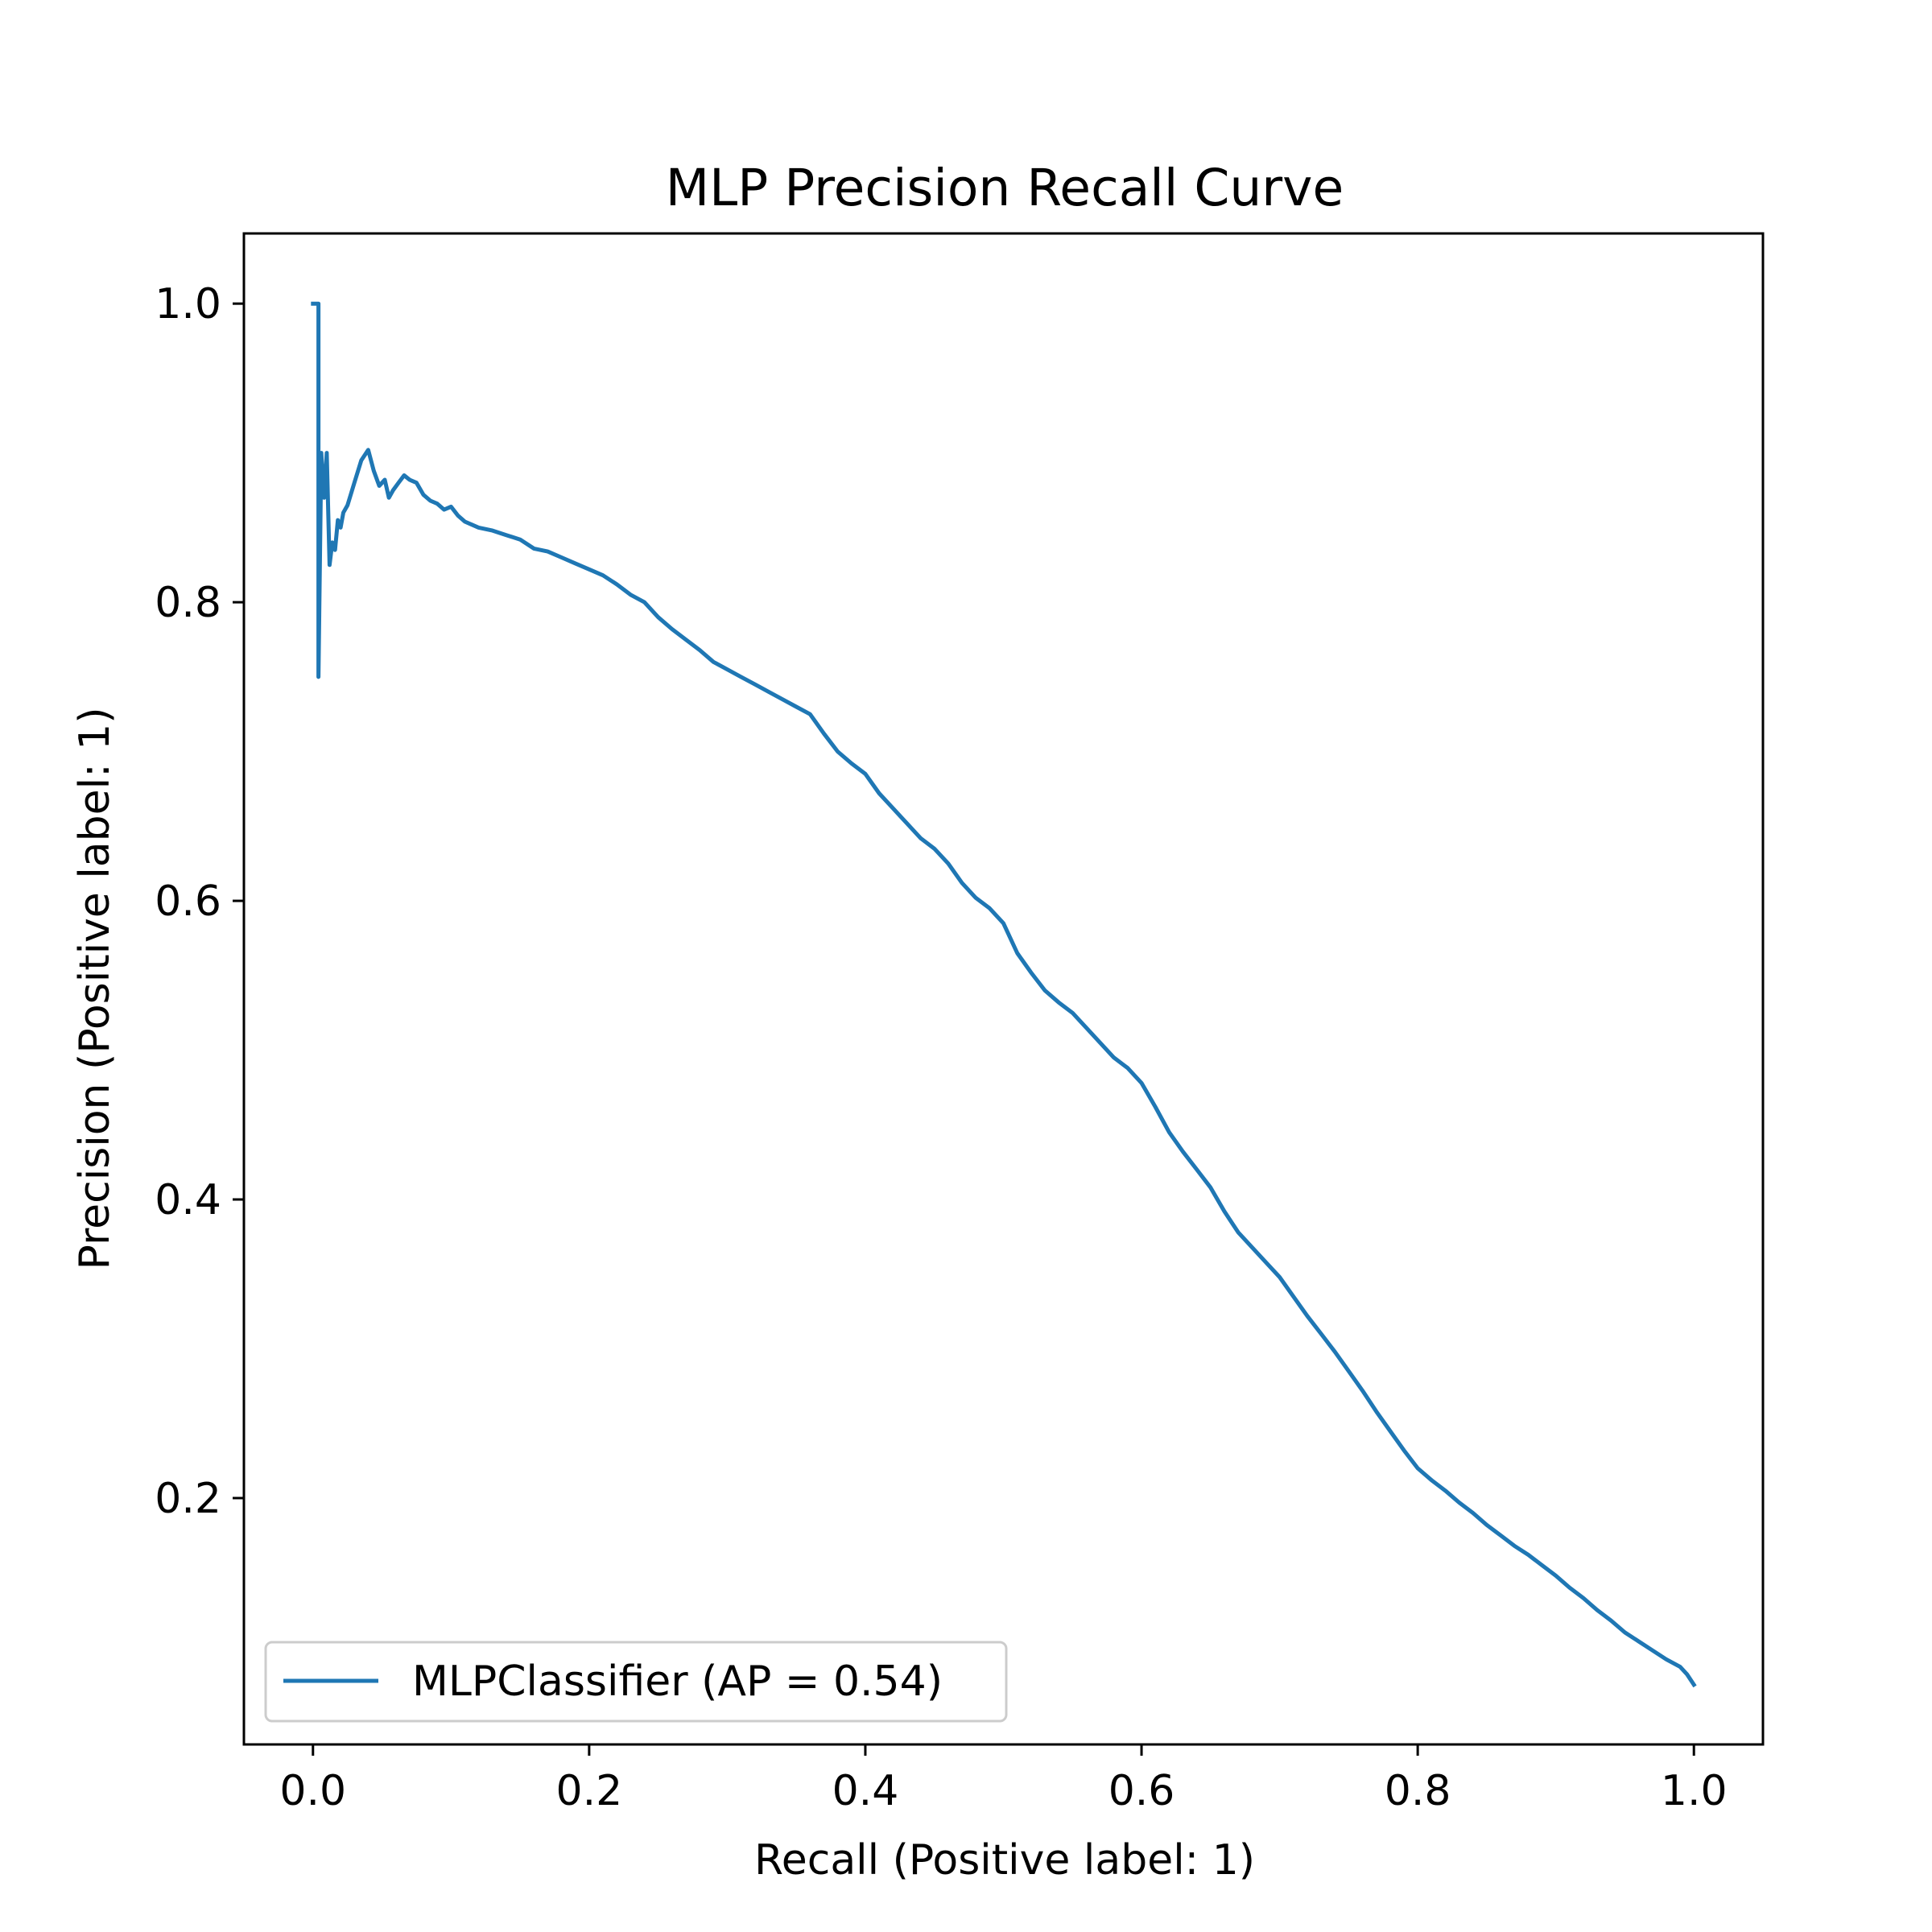 The width and height of the screenshot is (1932, 1932). I want to click on x-tick-label: 0.2, so click(589, 1791).